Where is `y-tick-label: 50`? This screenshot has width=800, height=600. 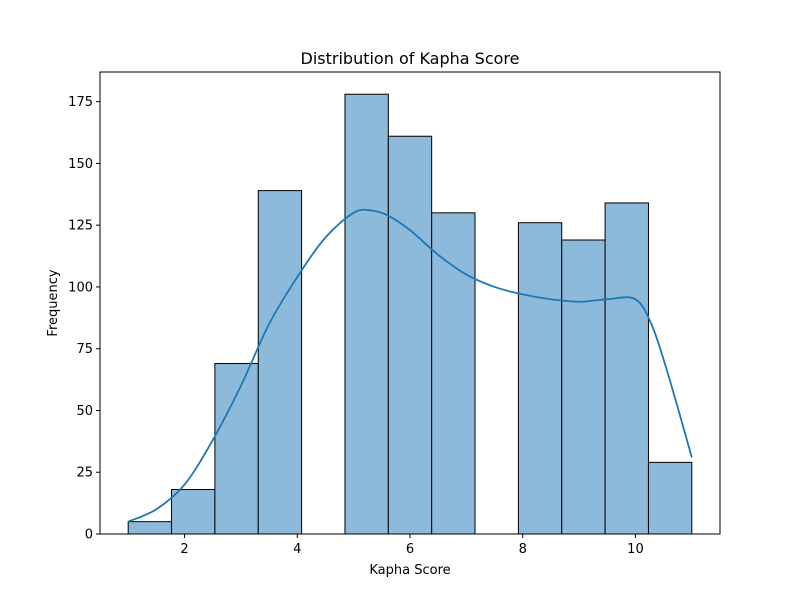
y-tick-label: 50 is located at coordinates (84, 411).